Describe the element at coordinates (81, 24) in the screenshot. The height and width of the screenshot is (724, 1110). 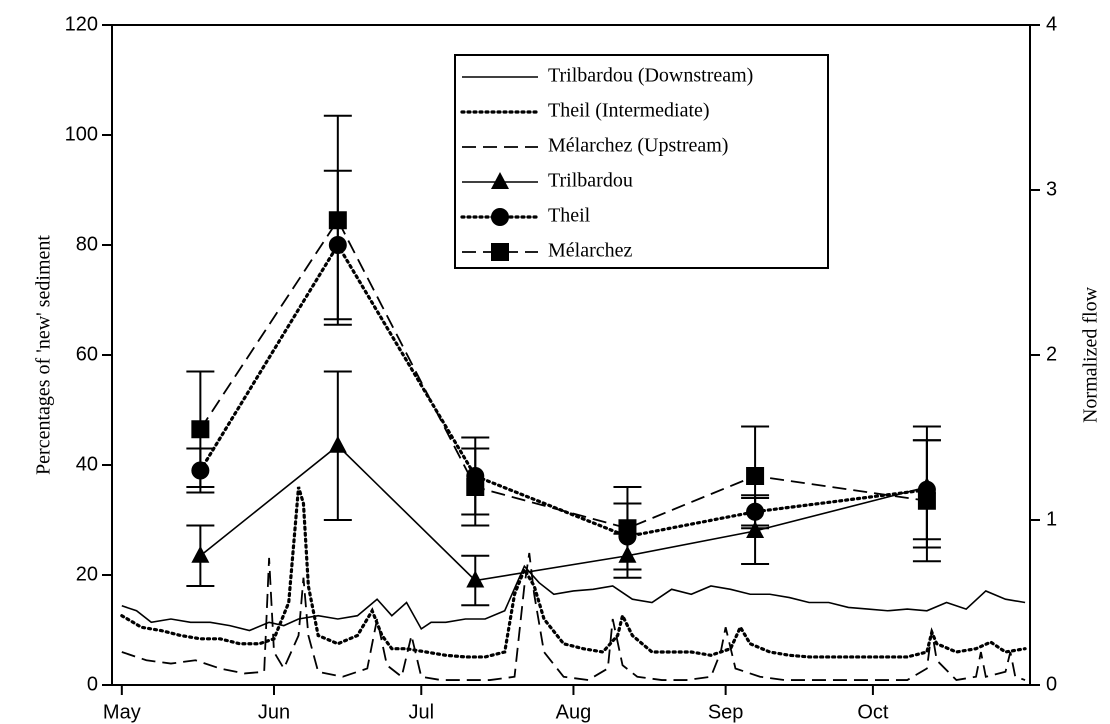
I see `y-tick-label: 120` at that location.